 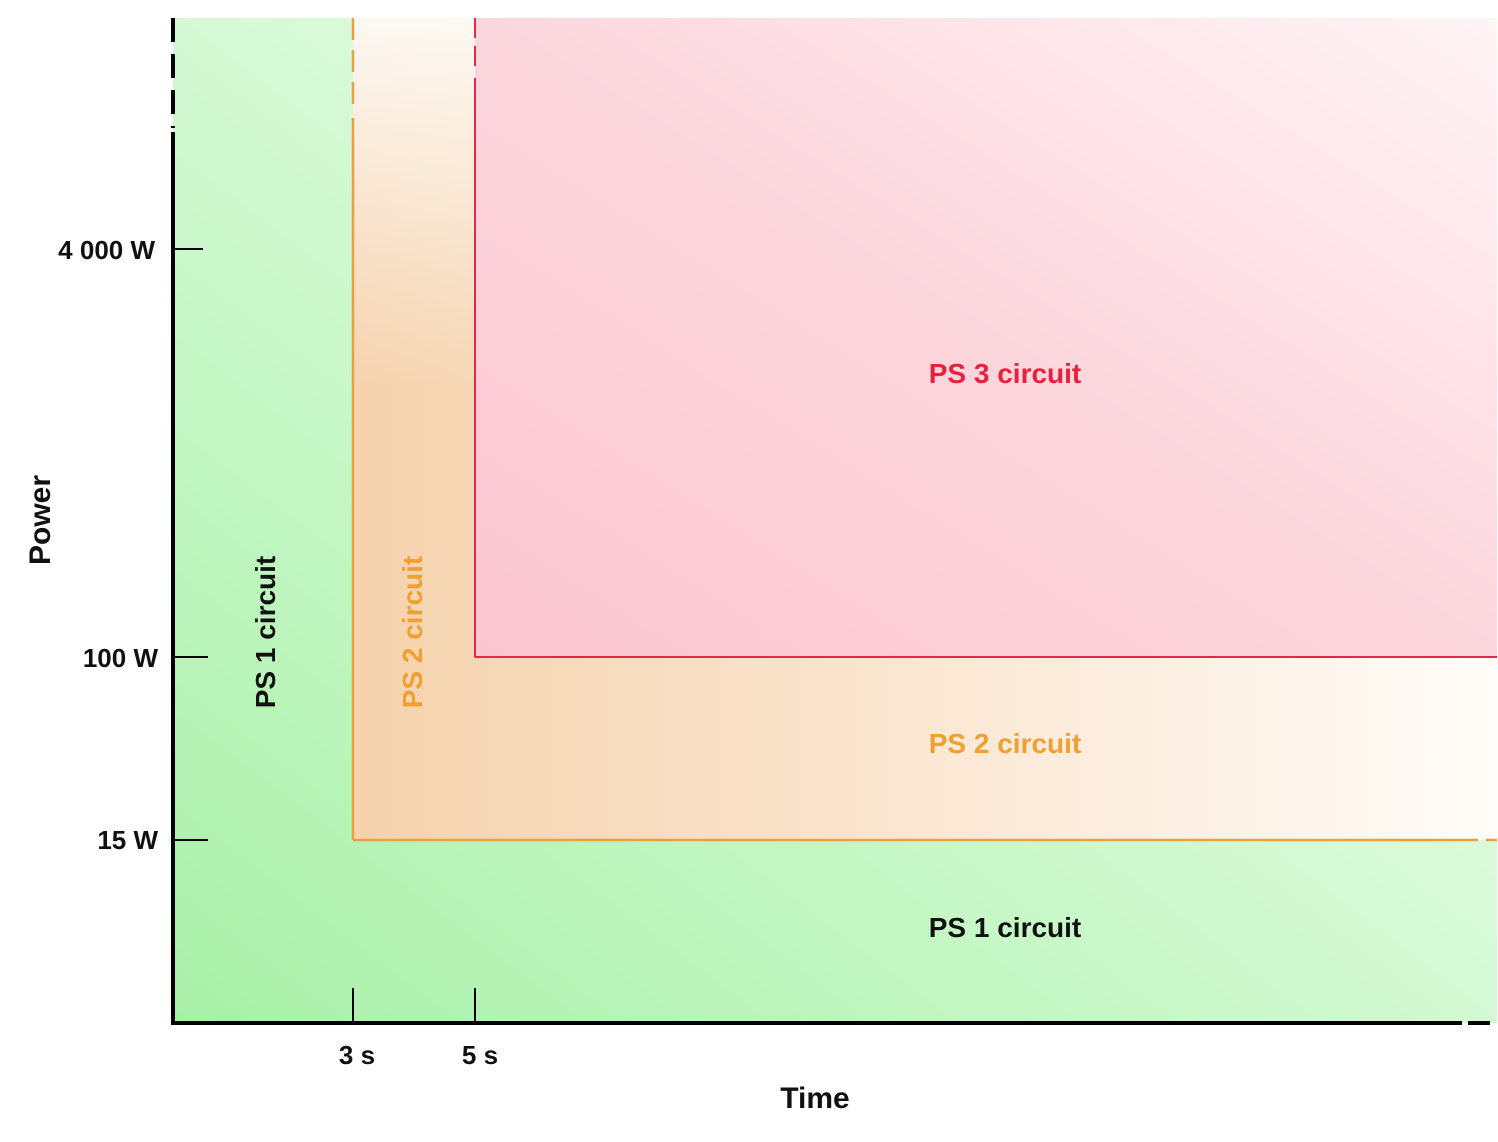 What do you see at coordinates (814, 1098) in the screenshot?
I see `x-axis-title: Time` at bounding box center [814, 1098].